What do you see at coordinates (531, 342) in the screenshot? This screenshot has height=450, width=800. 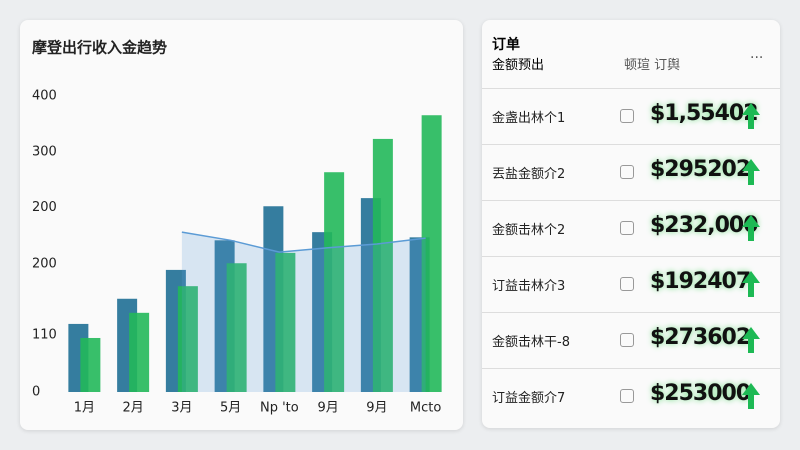 I see `row-label: 金额击林干-8` at bounding box center [531, 342].